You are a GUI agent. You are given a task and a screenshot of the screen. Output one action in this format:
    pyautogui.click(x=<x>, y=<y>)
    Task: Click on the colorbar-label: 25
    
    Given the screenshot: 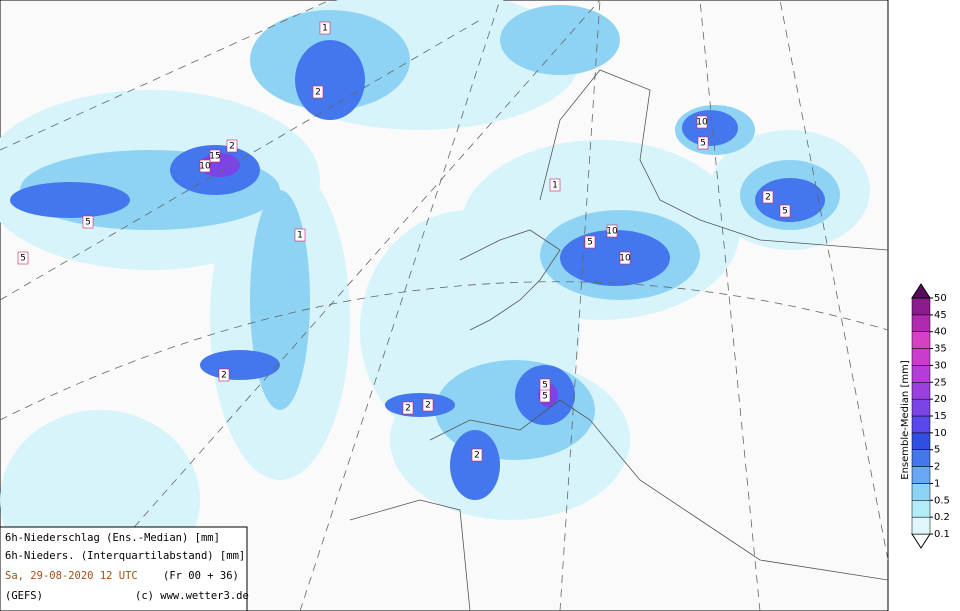 What is the action you would take?
    pyautogui.click(x=940, y=382)
    